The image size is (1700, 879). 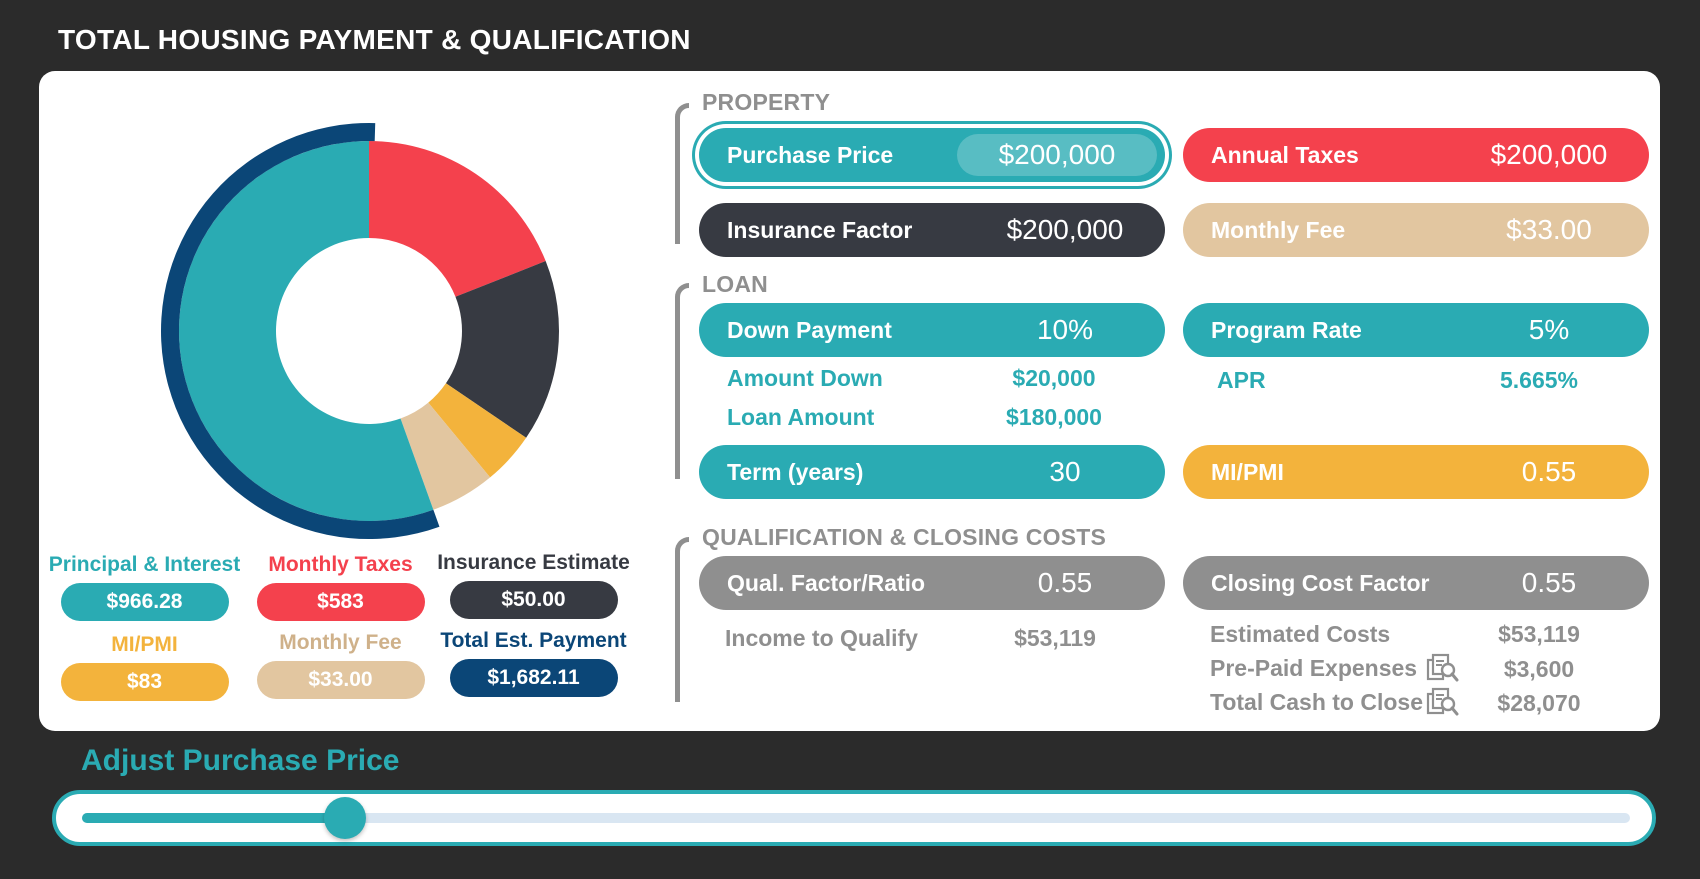 I want to click on legend-label: Monthly Taxes, so click(x=340, y=564).